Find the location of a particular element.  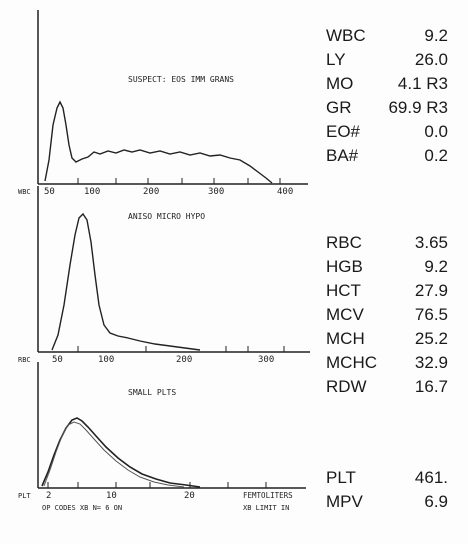

plt-footer-right: XB LIMIT IN is located at coordinates (266, 508).